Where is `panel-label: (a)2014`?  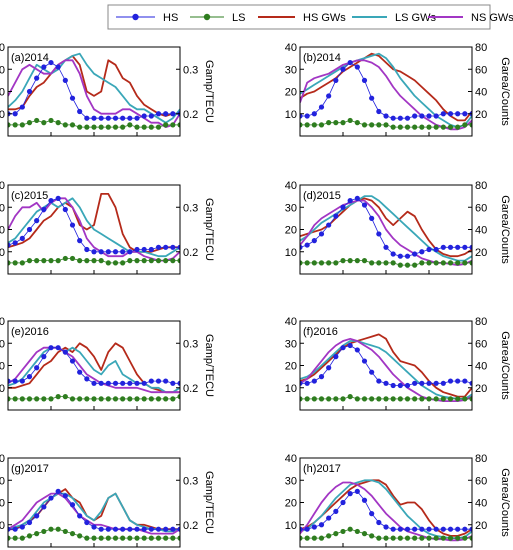 panel-label: (a)2014 is located at coordinates (30, 58).